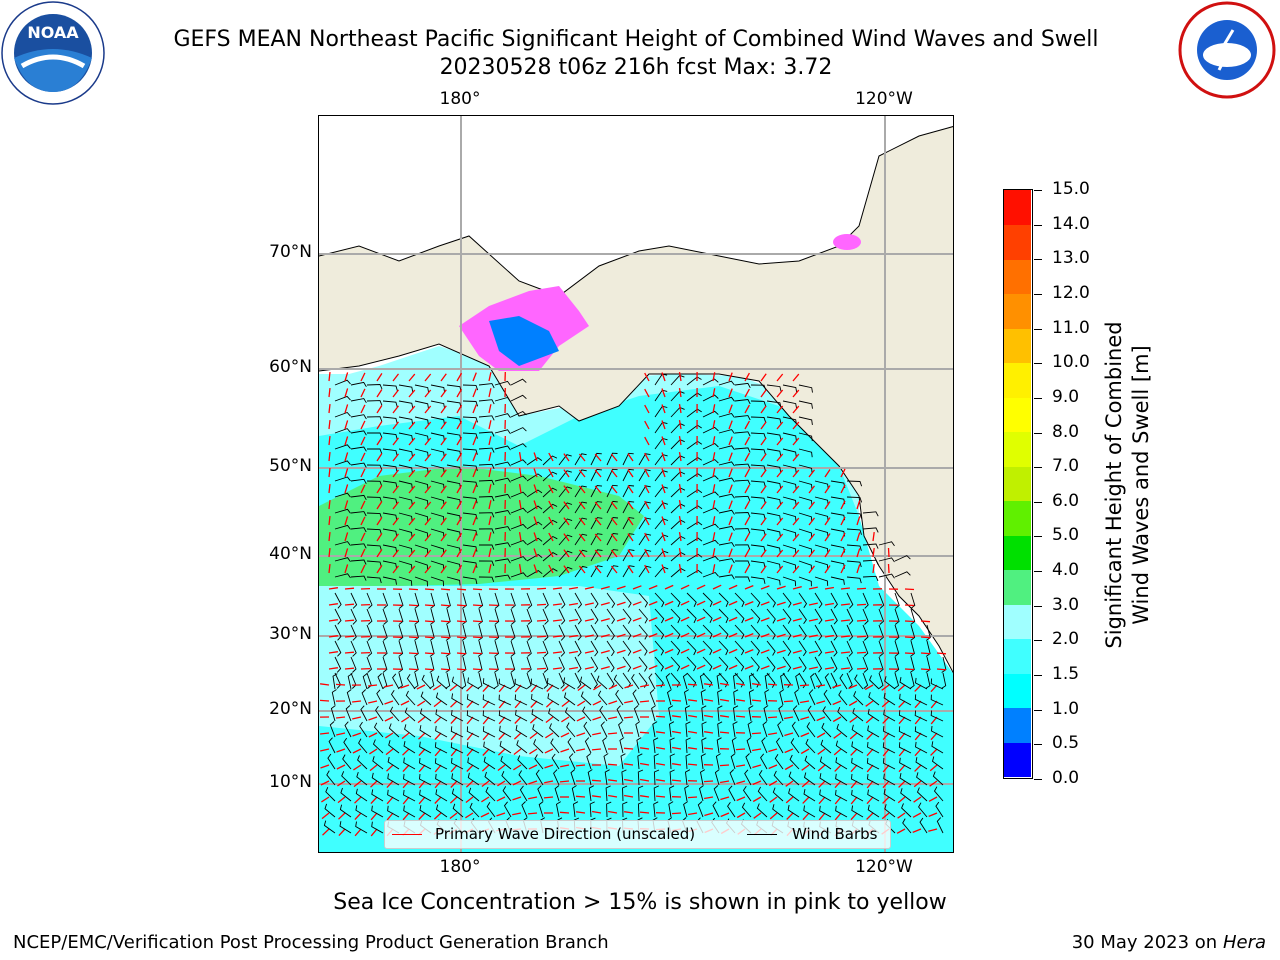 The height and width of the screenshot is (960, 1280). I want to click on colorbar-segment, so click(1017, 725).